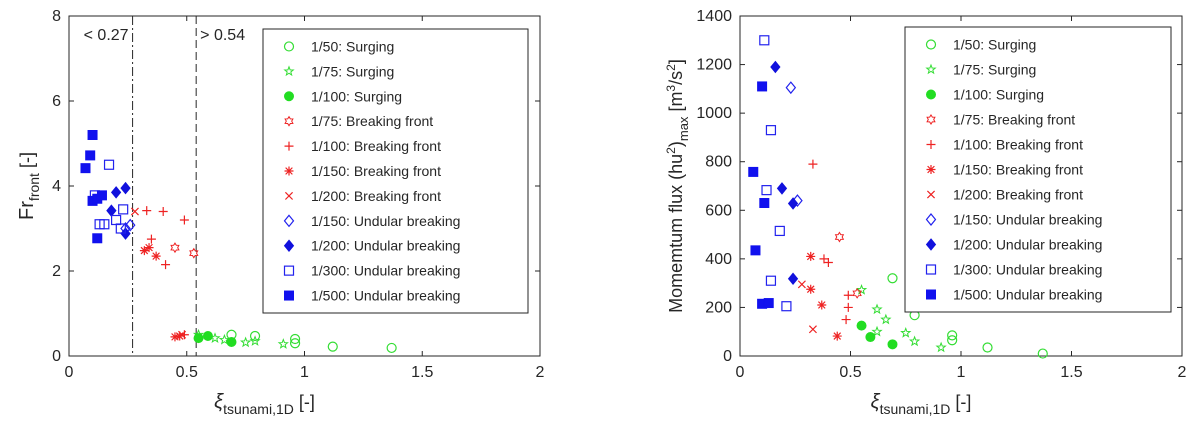  Describe the element at coordinates (56, 271) in the screenshot. I see `y-tick-label: 2` at that location.